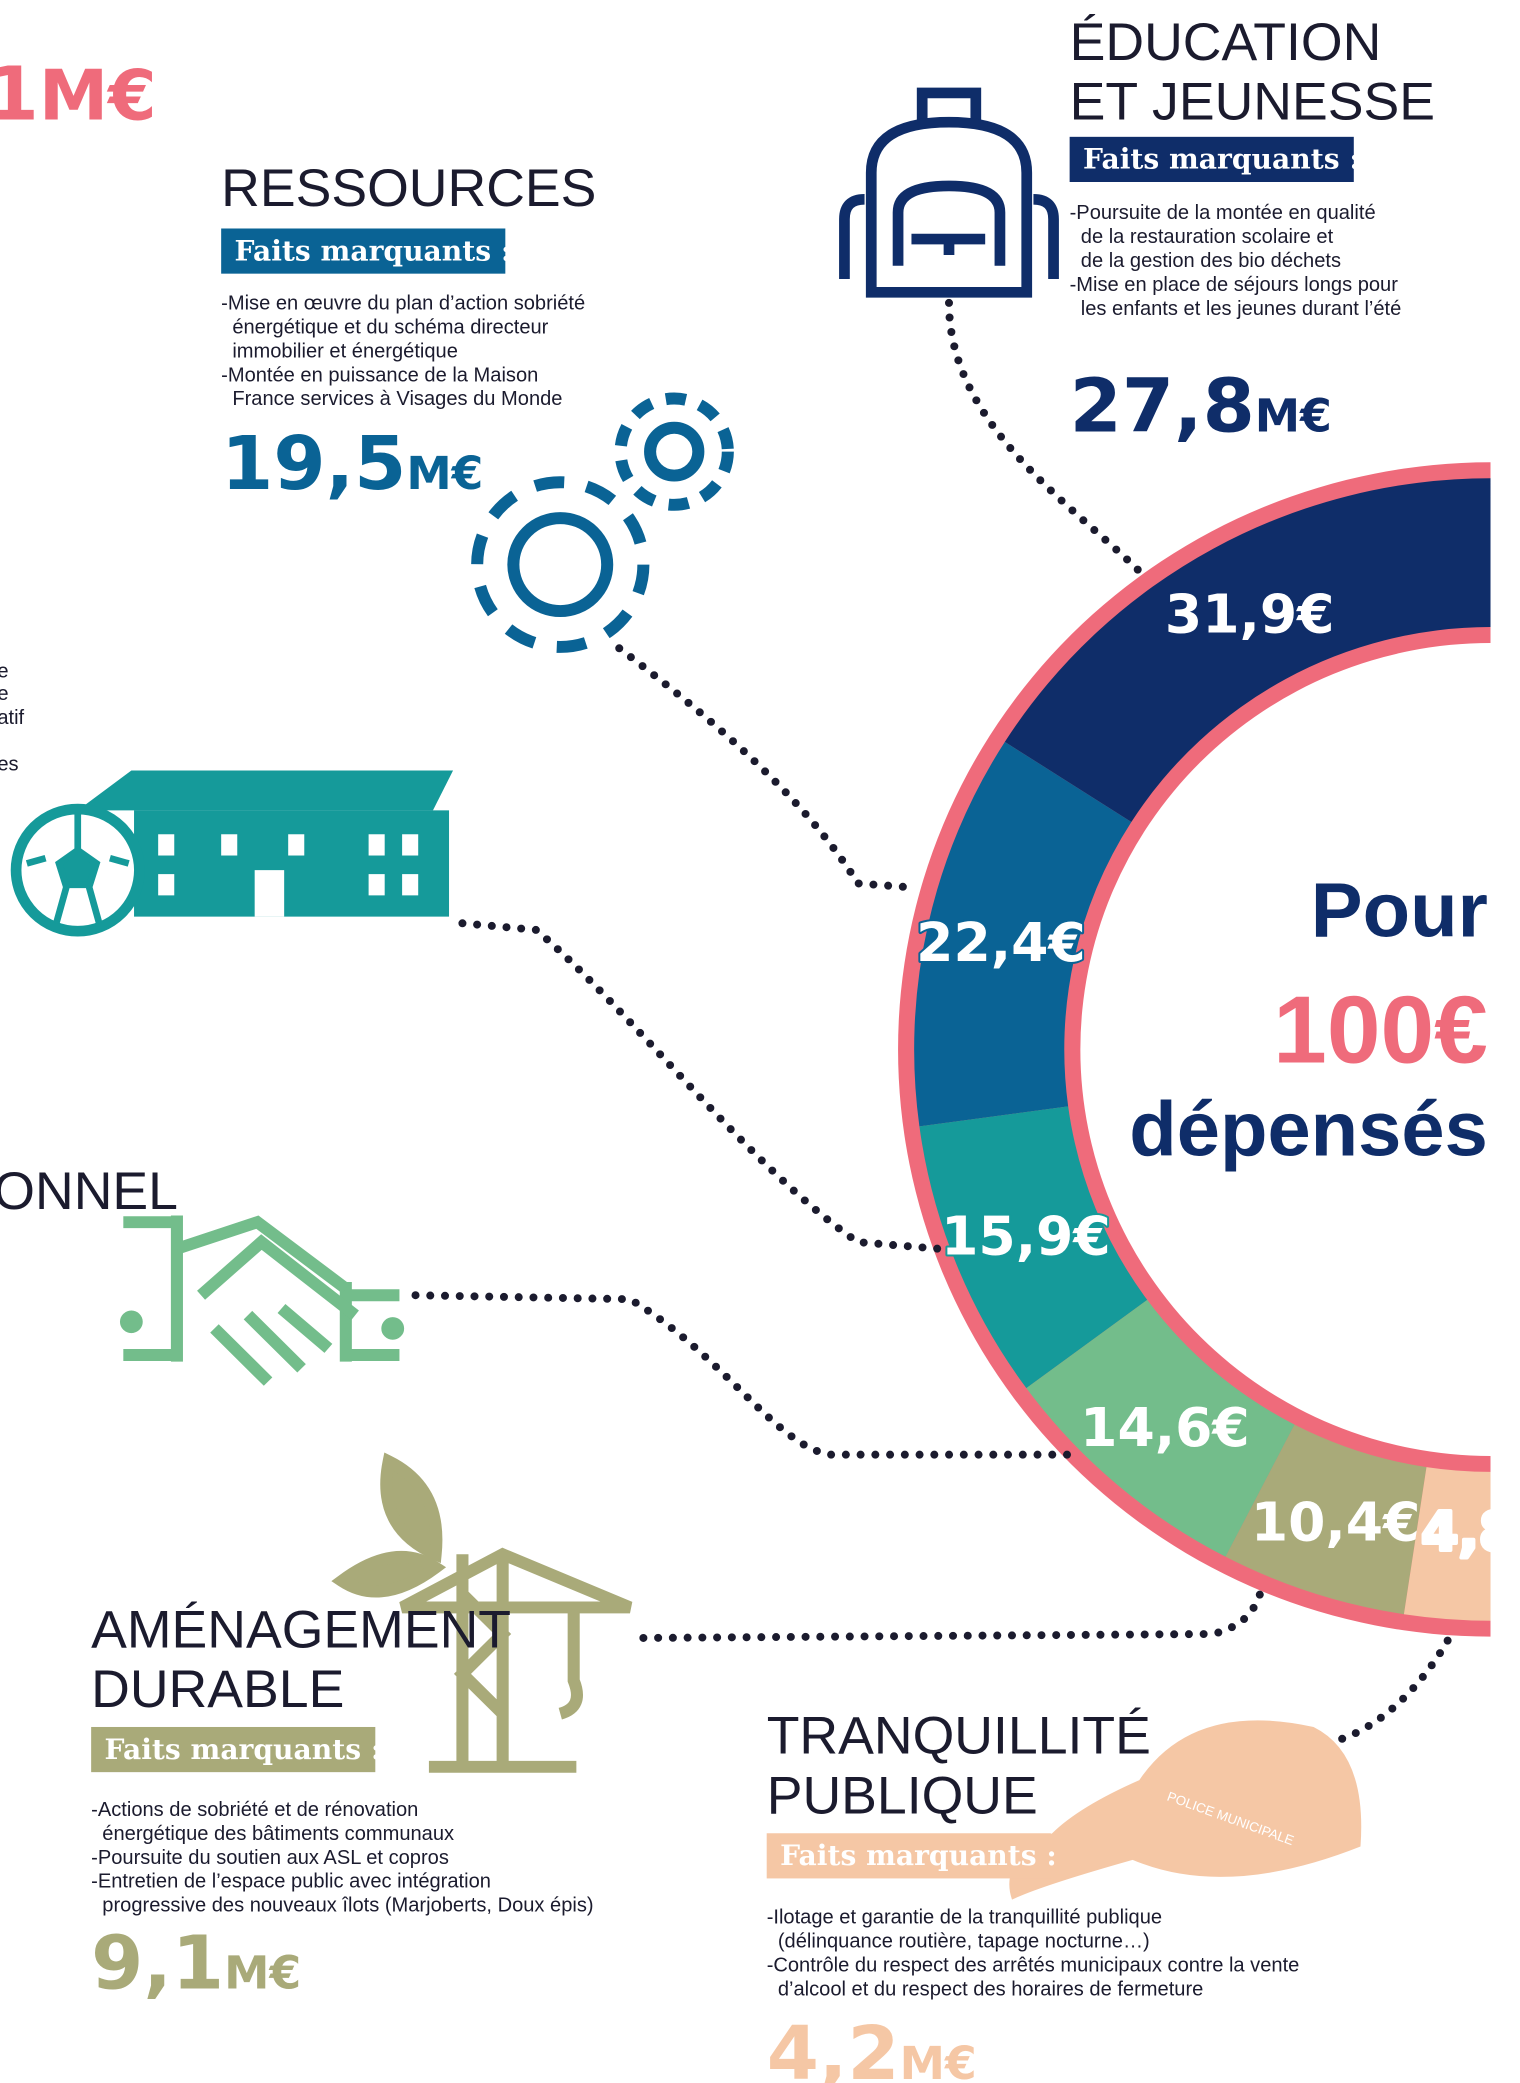  Describe the element at coordinates (1252, 102) in the screenshot. I see `section-title: ET JEUNESSE` at that location.